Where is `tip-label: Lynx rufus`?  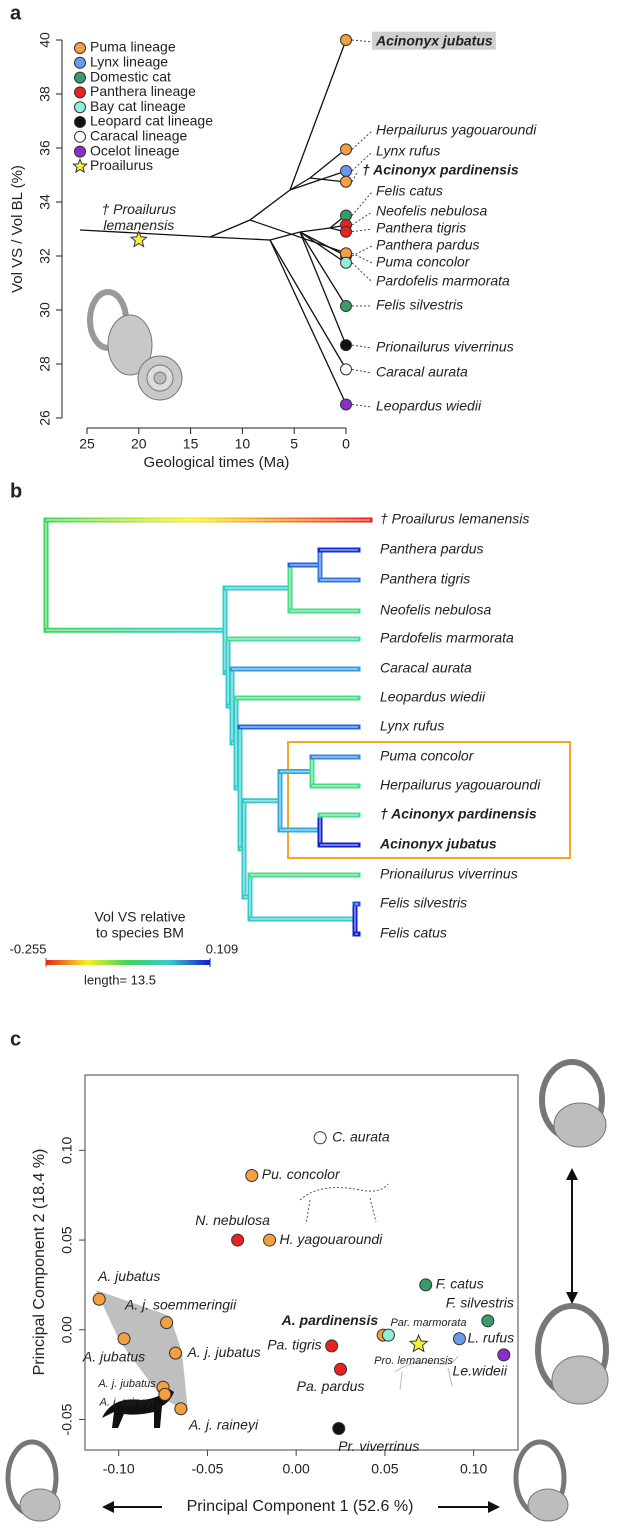 tip-label: Lynx rufus is located at coordinates (412, 726).